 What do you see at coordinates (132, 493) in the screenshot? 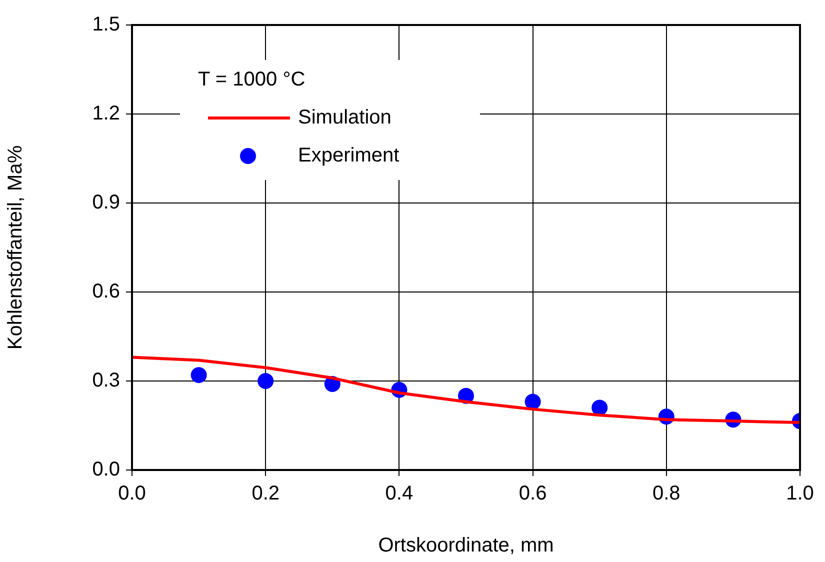
I see `x-tick-label: 0.0` at bounding box center [132, 493].